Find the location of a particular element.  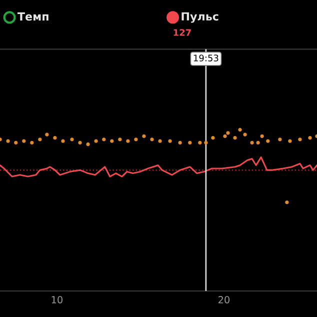

x-tick-label: 10 is located at coordinates (57, 300).